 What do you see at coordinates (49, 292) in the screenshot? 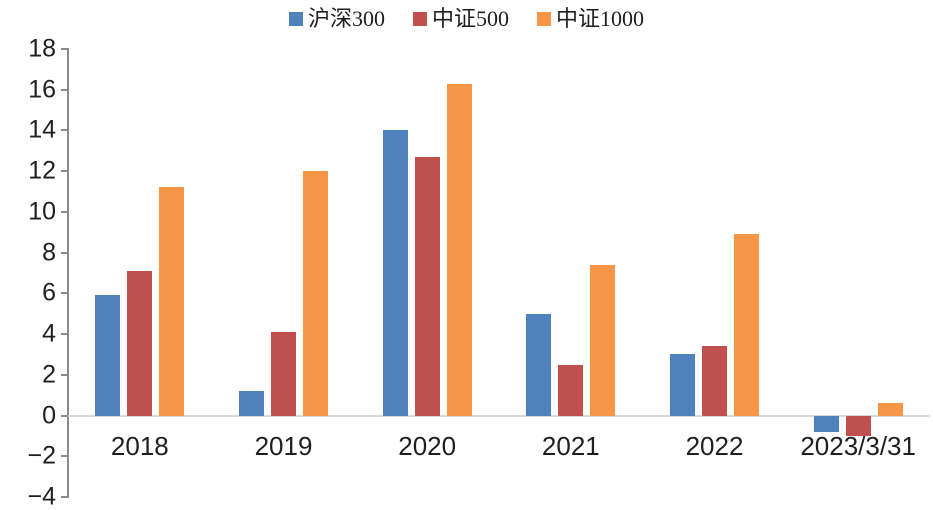
I see `y-tick-label: 6` at bounding box center [49, 292].